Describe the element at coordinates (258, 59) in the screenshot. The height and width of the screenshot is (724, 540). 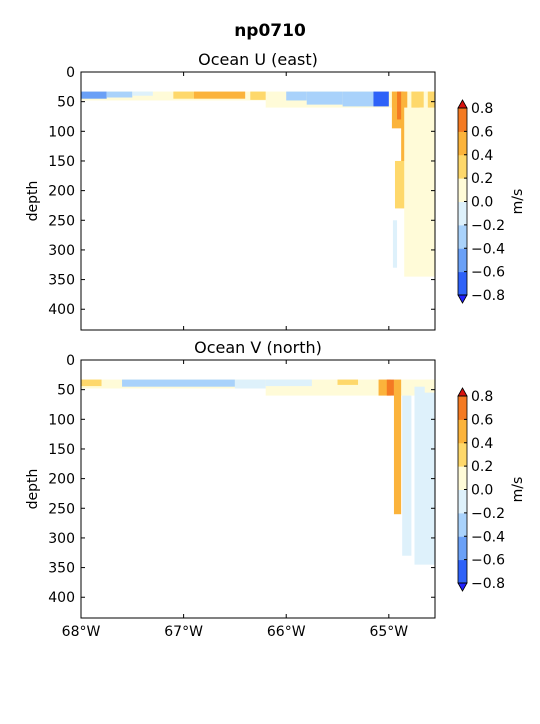
I see `panel-title: Ocean U (east)` at that location.